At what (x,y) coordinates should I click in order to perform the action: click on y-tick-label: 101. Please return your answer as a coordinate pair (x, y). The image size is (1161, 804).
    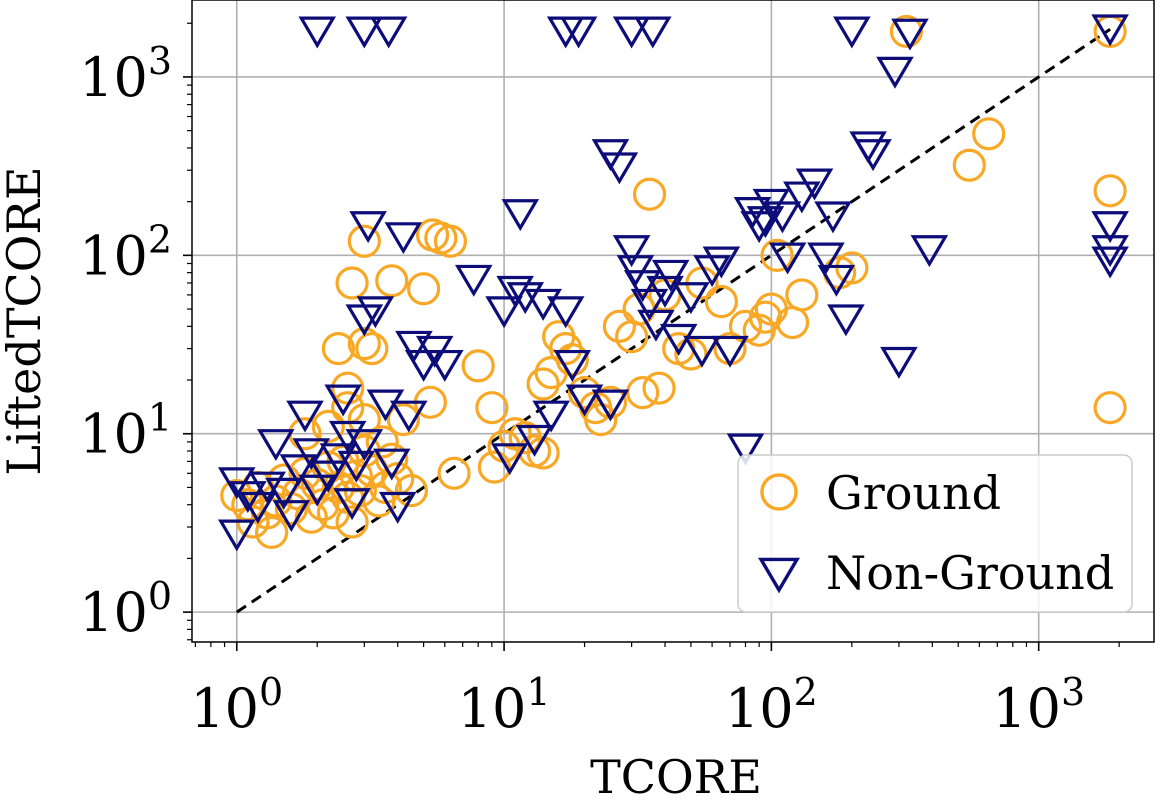
    Looking at the image, I should click on (125, 431).